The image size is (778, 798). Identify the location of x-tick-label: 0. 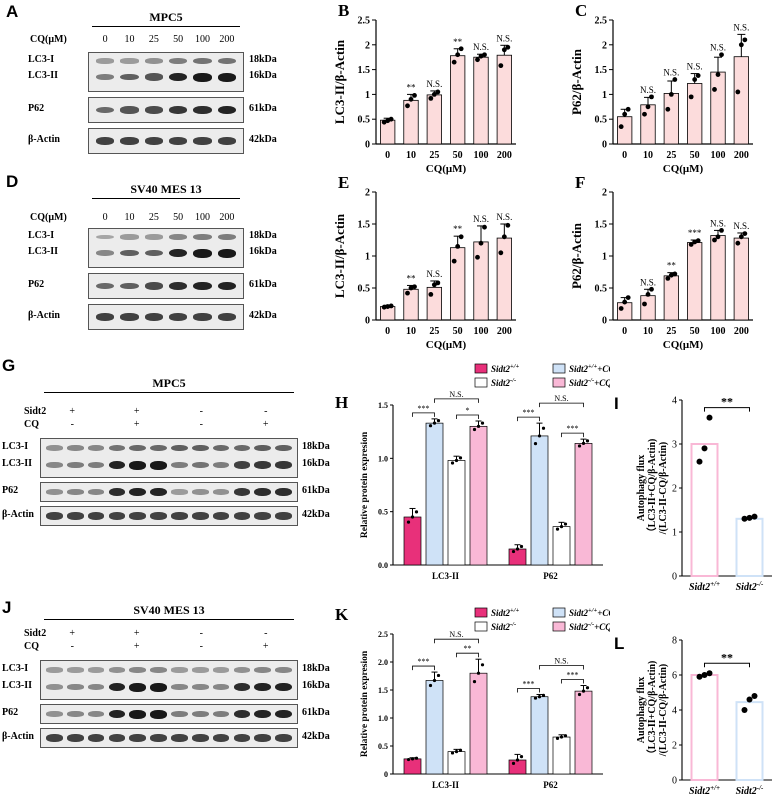
(624, 331).